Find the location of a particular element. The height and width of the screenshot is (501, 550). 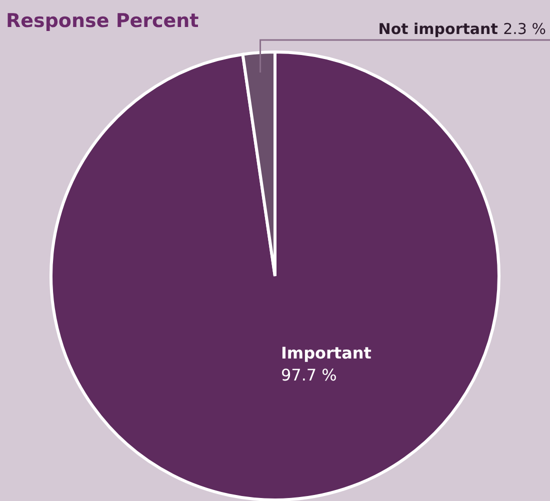

data-label: 2.3 % is located at coordinates (524, 29).